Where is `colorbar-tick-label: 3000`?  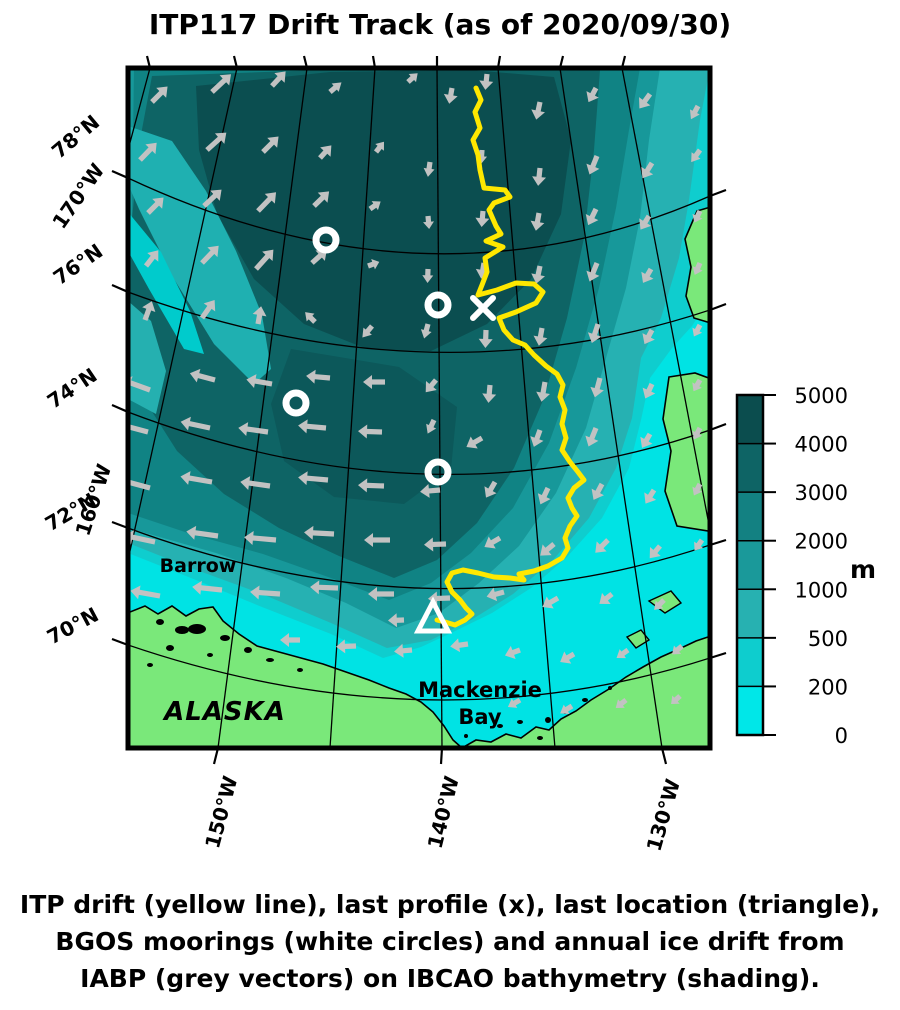
colorbar-tick-label: 3000 is located at coordinates (821, 493).